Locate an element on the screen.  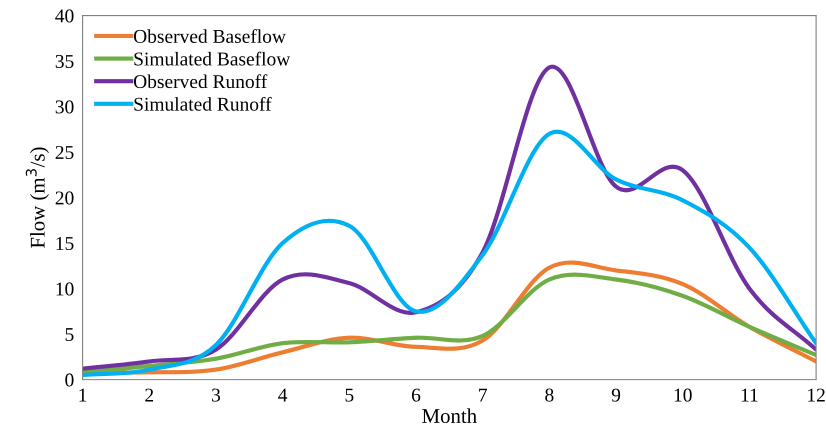
y-tick-label: 5 is located at coordinates (70, 335).